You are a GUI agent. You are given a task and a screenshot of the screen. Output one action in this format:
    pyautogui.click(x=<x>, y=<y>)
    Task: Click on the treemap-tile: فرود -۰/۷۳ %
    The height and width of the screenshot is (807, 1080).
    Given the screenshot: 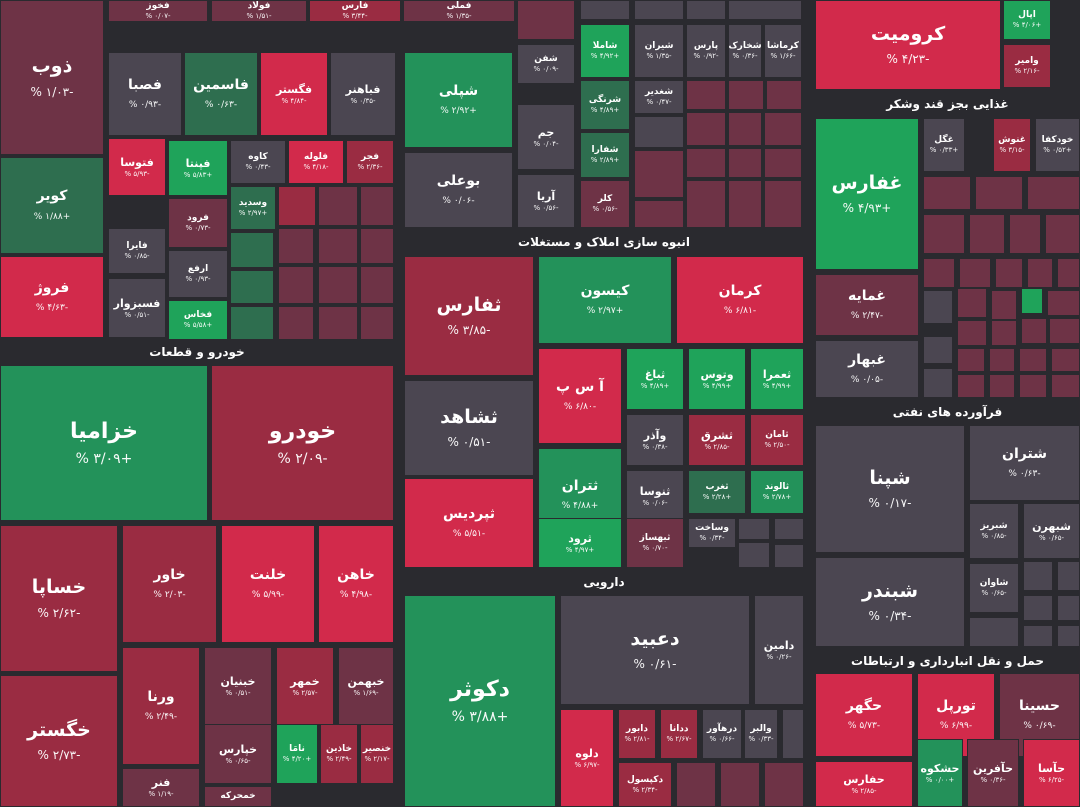 What is the action you would take?
    pyautogui.click(x=198, y=223)
    